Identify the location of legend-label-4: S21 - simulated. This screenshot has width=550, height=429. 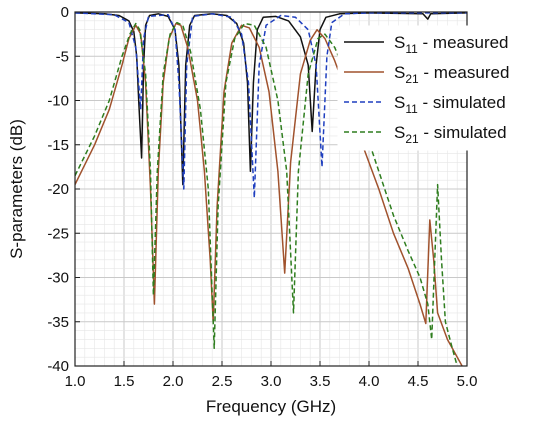
(450, 134).